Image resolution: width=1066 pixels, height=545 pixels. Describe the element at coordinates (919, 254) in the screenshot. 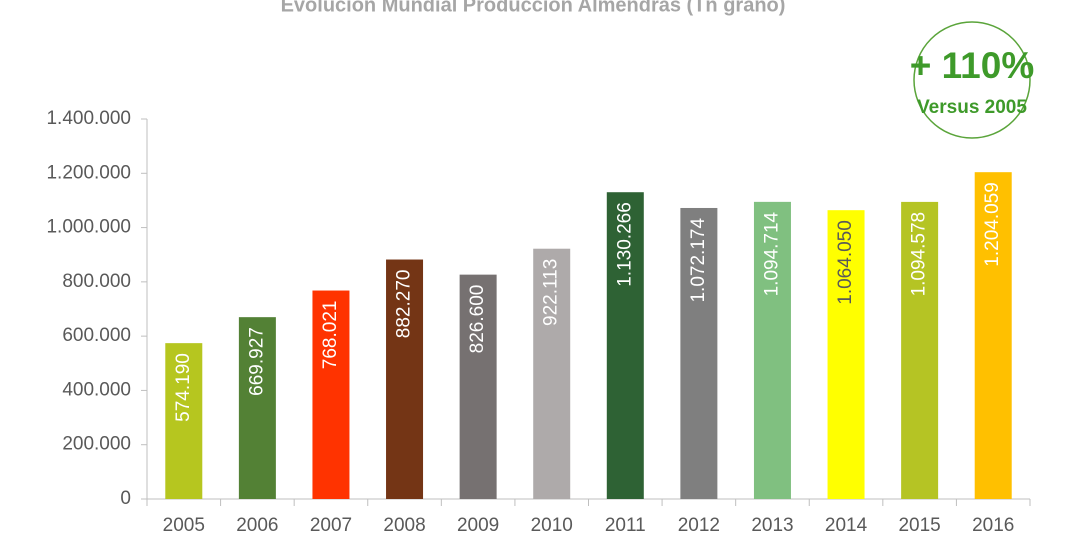

I see `value-label: 1.094.578` at that location.